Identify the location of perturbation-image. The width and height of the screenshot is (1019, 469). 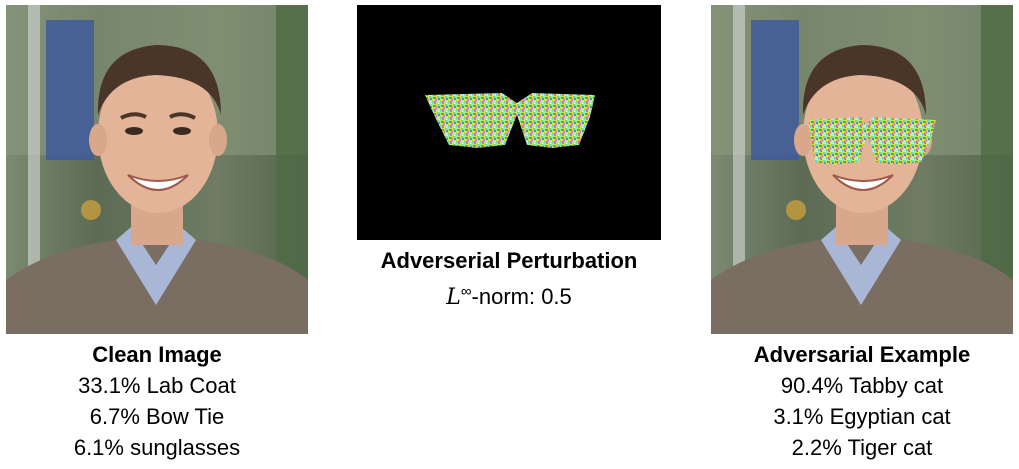
(509, 122).